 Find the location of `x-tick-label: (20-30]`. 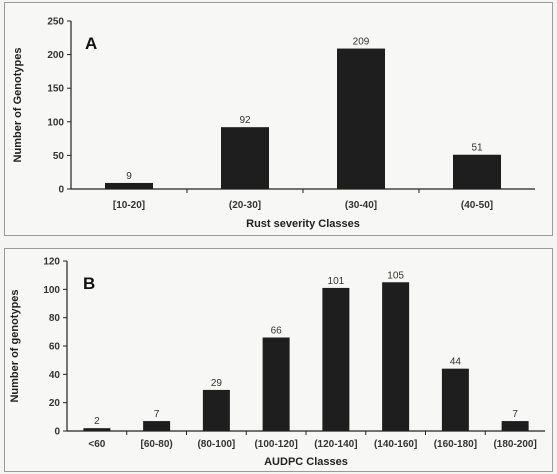

x-tick-label: (20-30] is located at coordinates (245, 205).